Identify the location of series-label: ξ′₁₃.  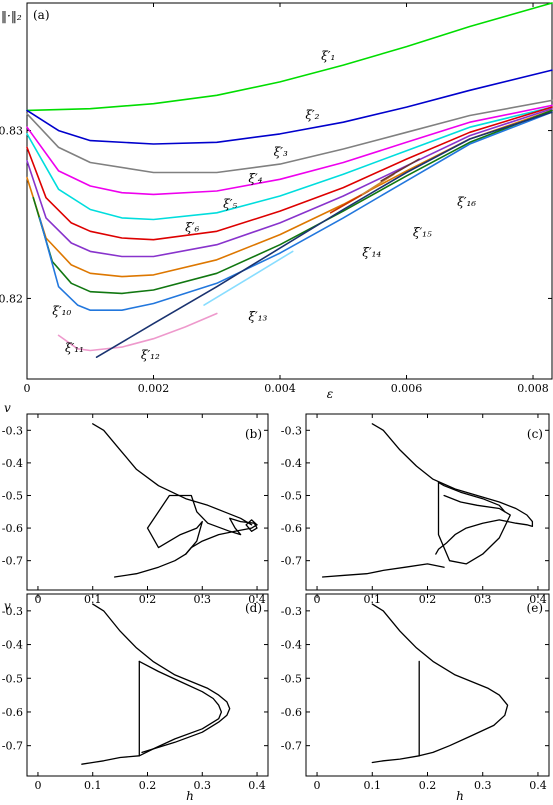
(257, 316).